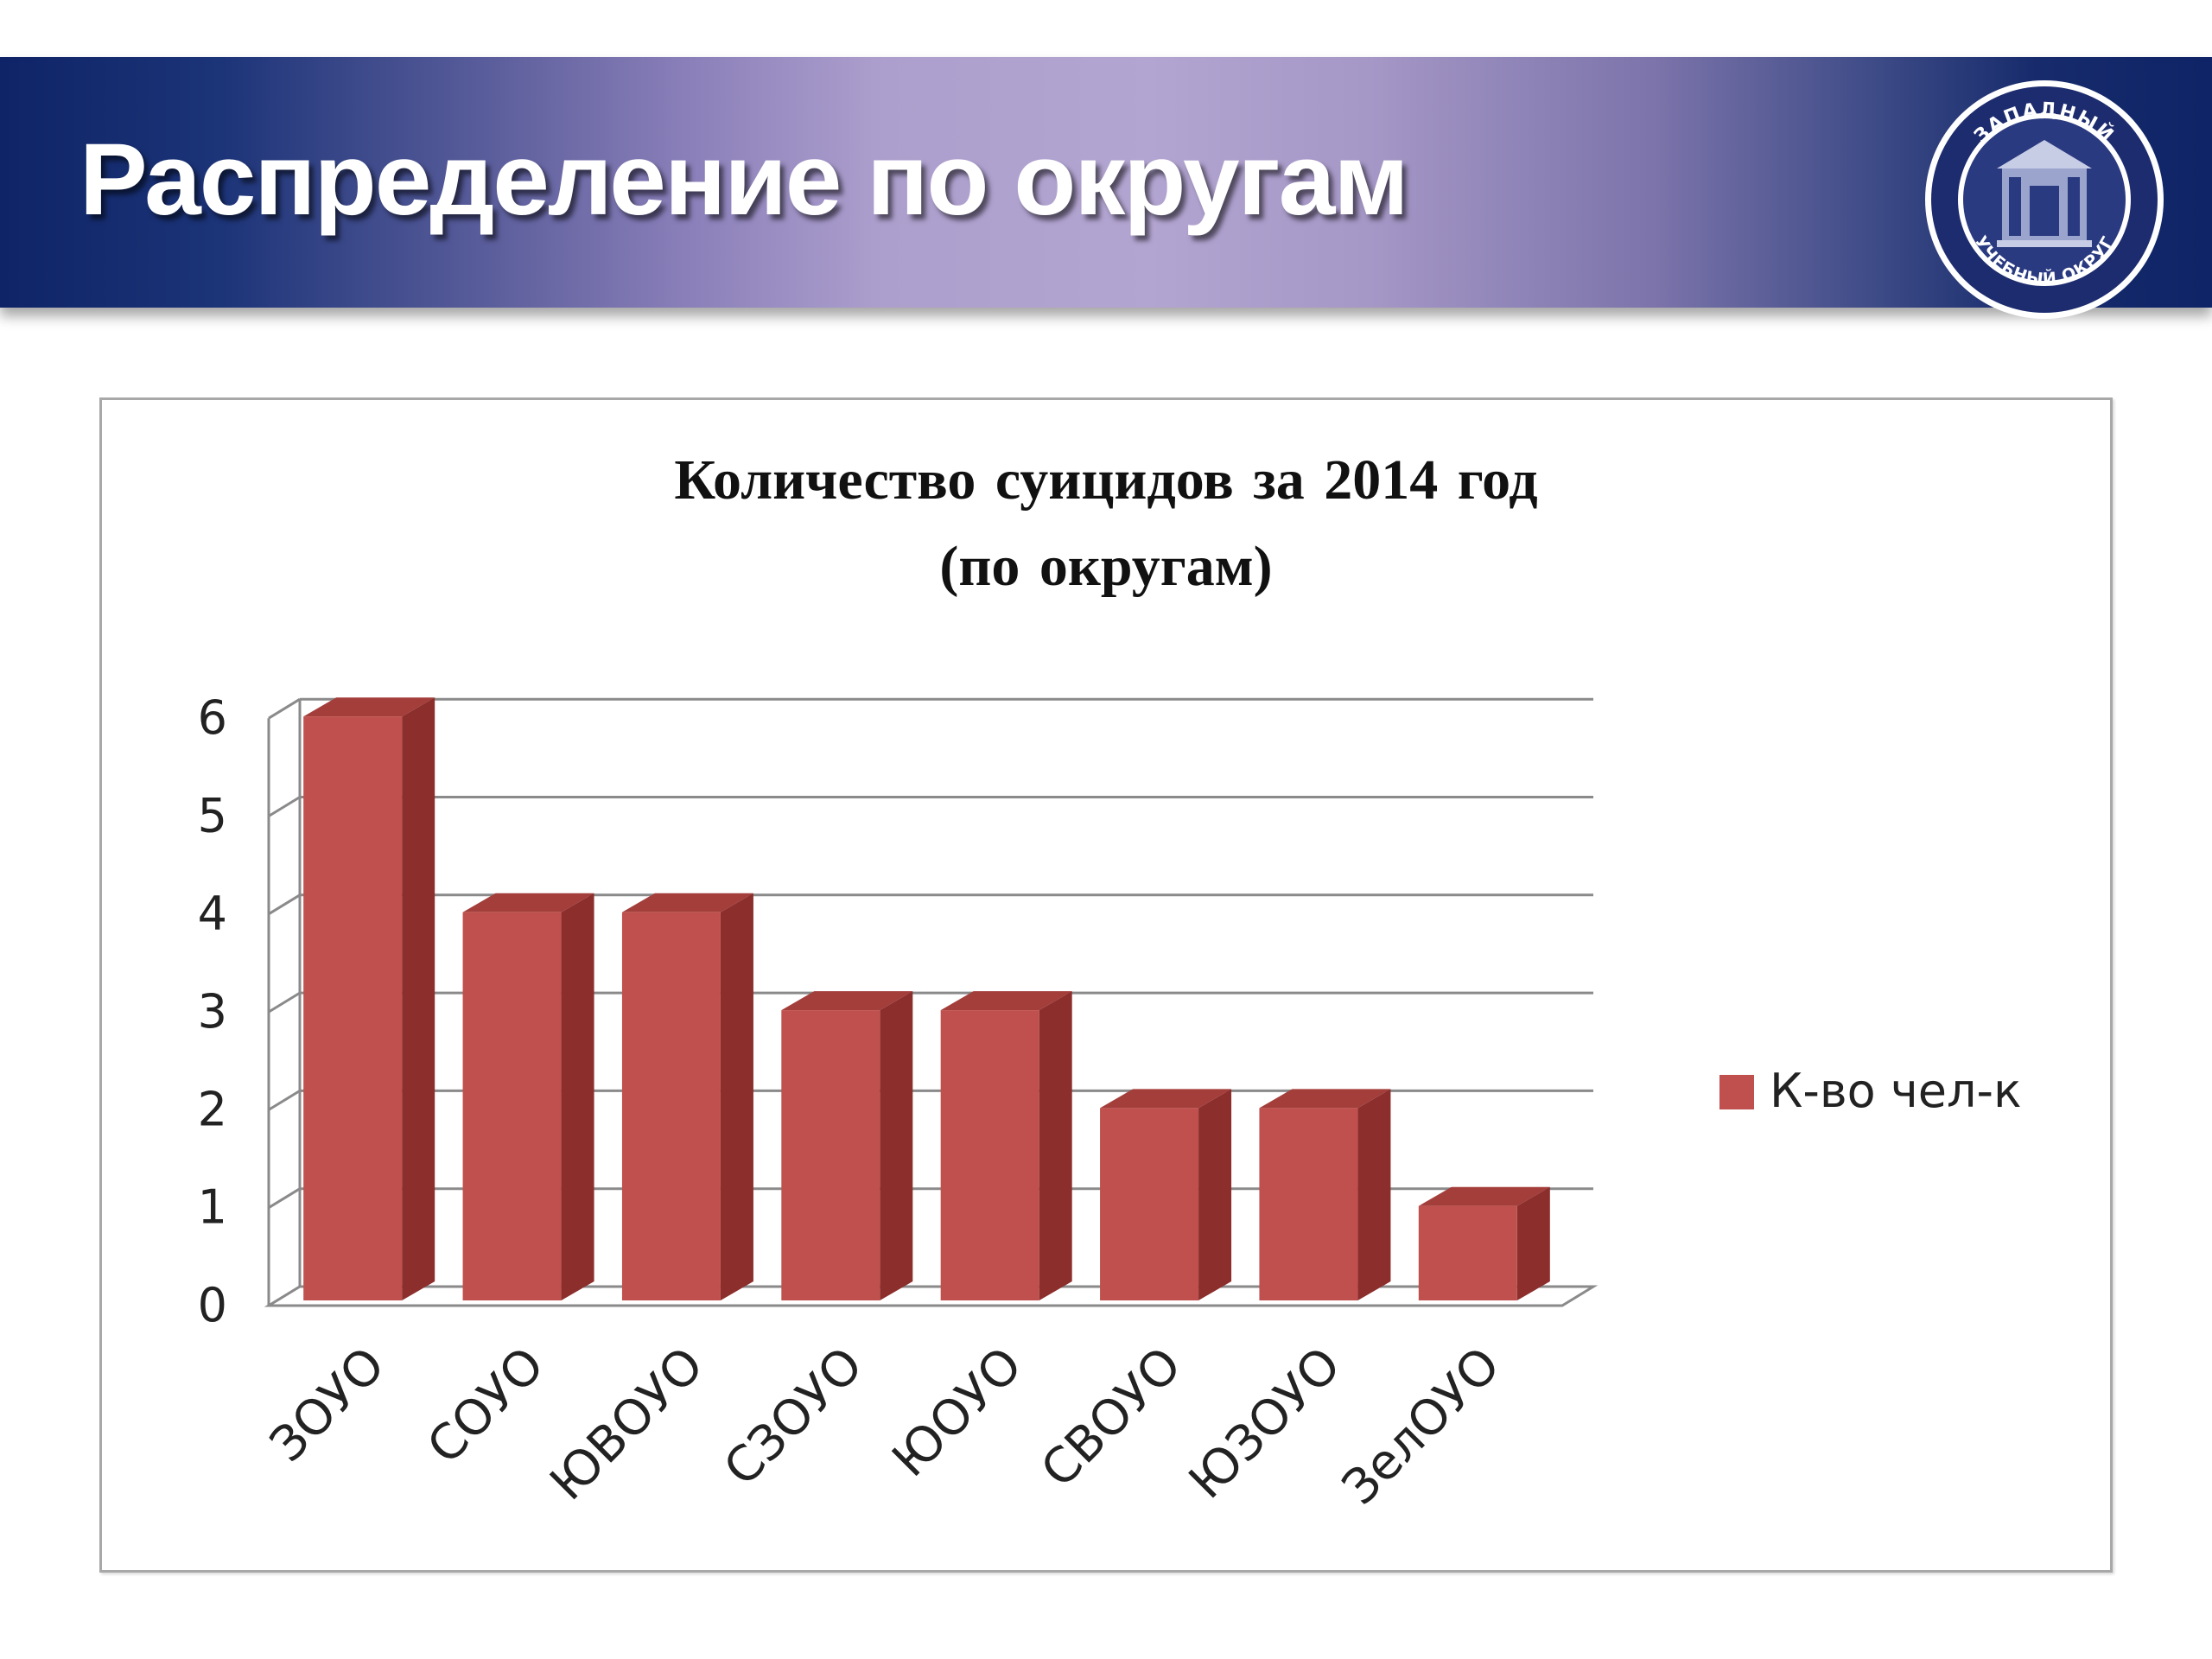 This screenshot has width=2212, height=1659. What do you see at coordinates (1106, 566) in the screenshot?
I see `chart-subtitle: (по округам)` at bounding box center [1106, 566].